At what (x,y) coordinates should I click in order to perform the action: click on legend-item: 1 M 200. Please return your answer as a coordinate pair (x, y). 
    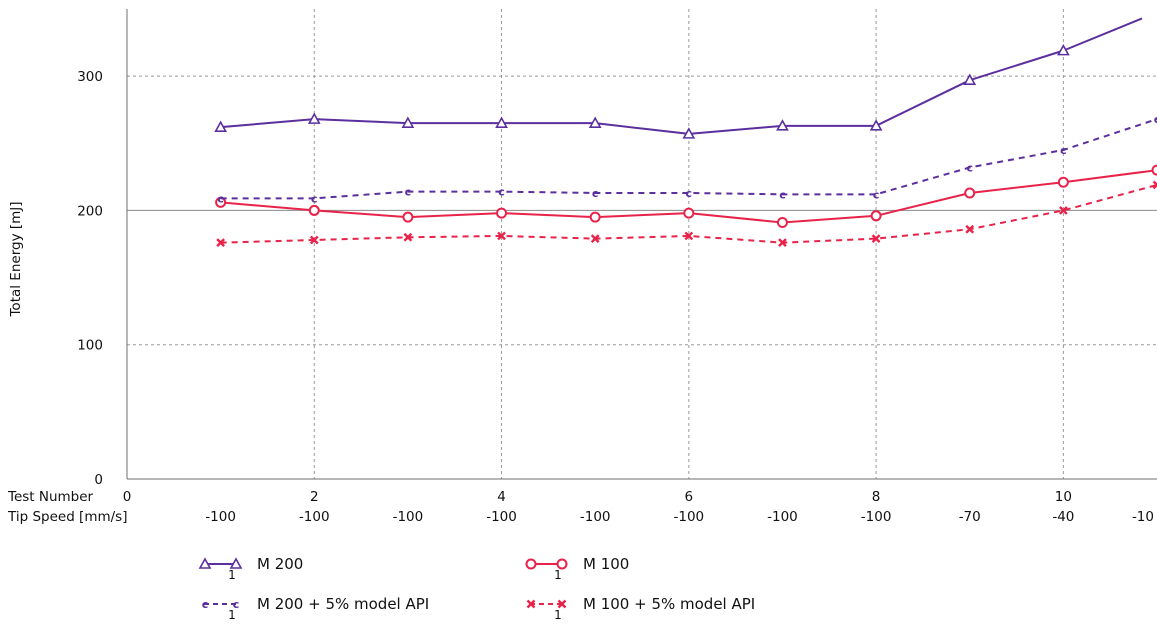
    Looking at the image, I should click on (250, 568).